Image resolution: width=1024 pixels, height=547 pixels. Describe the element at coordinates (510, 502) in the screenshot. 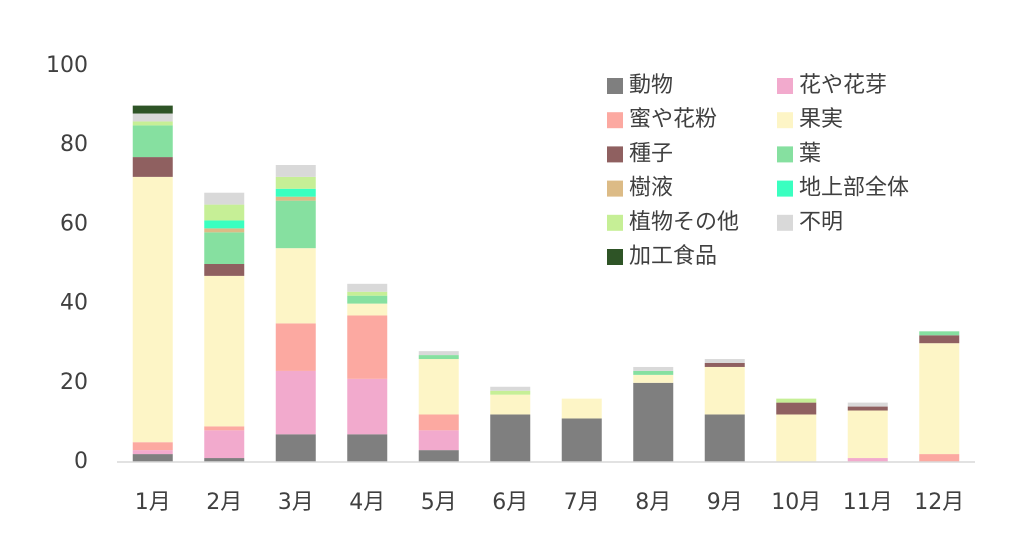

I see `x-tick-label: 6月` at that location.